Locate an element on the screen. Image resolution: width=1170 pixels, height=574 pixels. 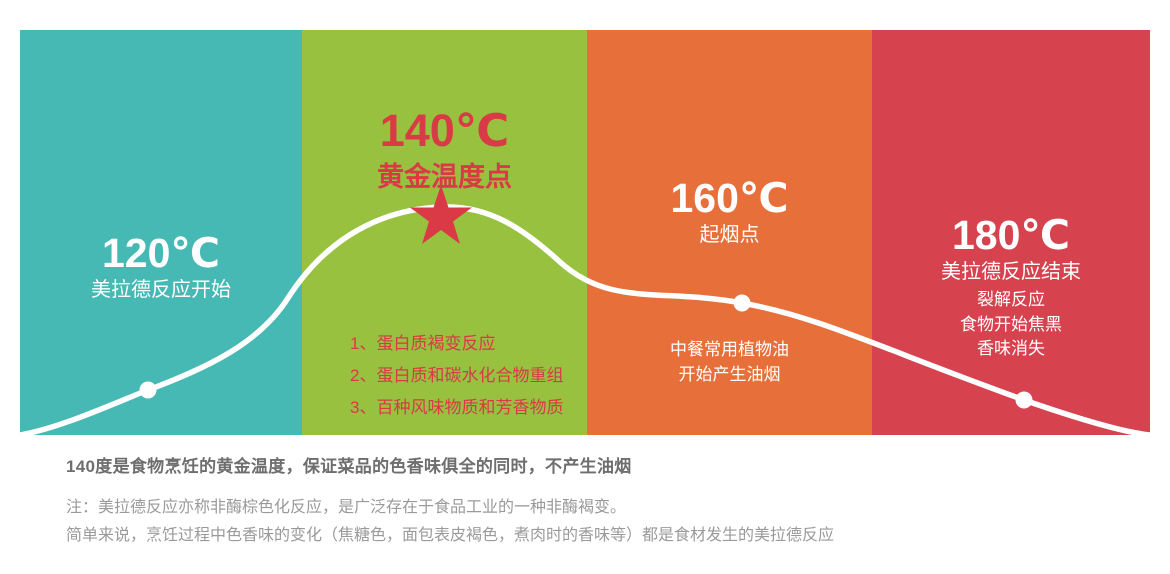
band-180-header: 180℃ 美拉德反应结束 is located at coordinates (1011, 250).